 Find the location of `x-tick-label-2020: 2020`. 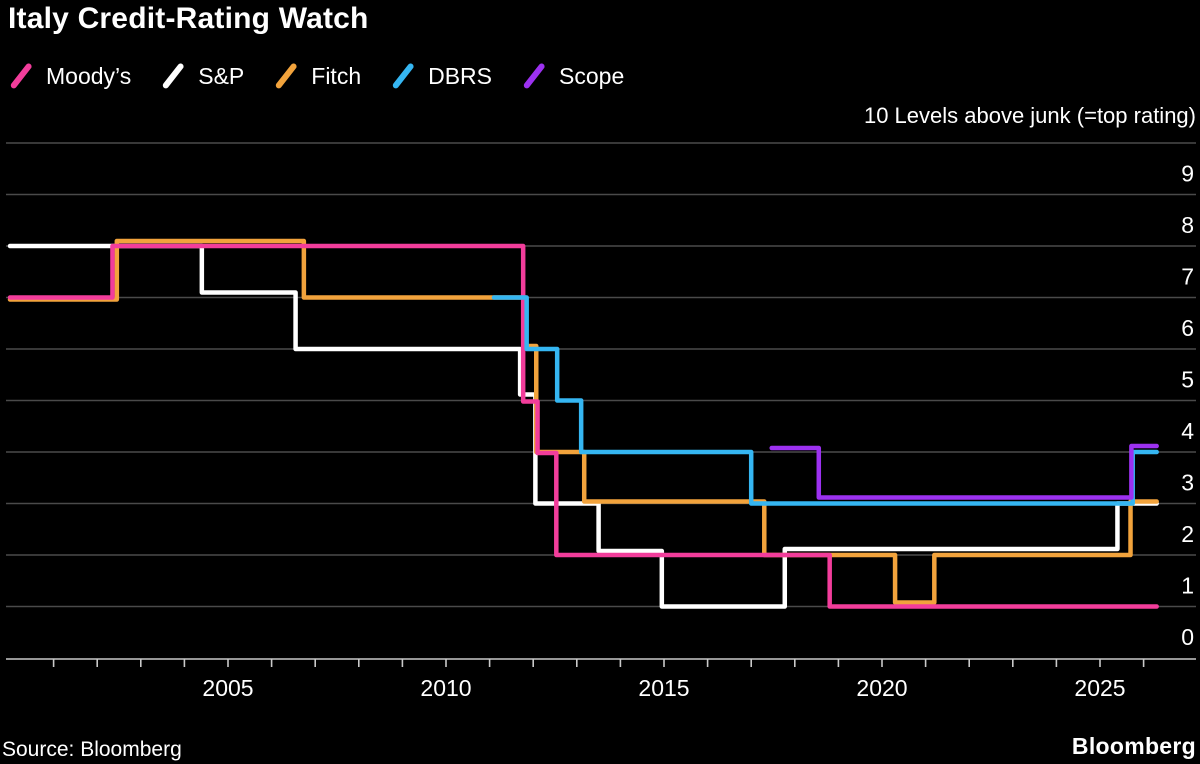

x-tick-label-2020: 2020 is located at coordinates (881, 688).